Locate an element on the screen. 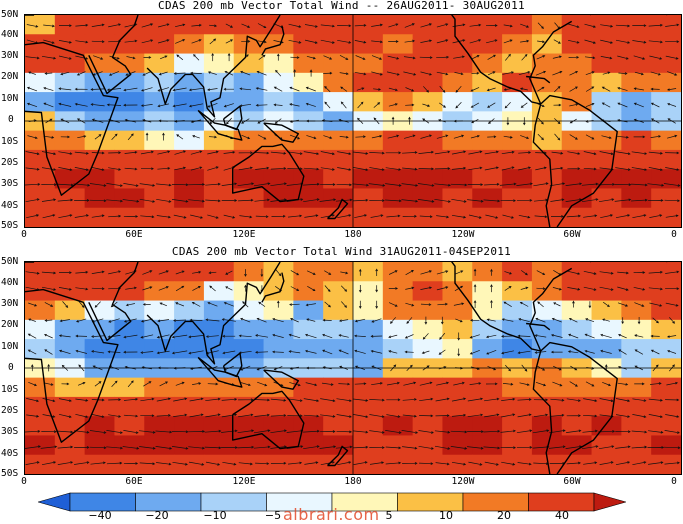  coastline is located at coordinates (232, 365).